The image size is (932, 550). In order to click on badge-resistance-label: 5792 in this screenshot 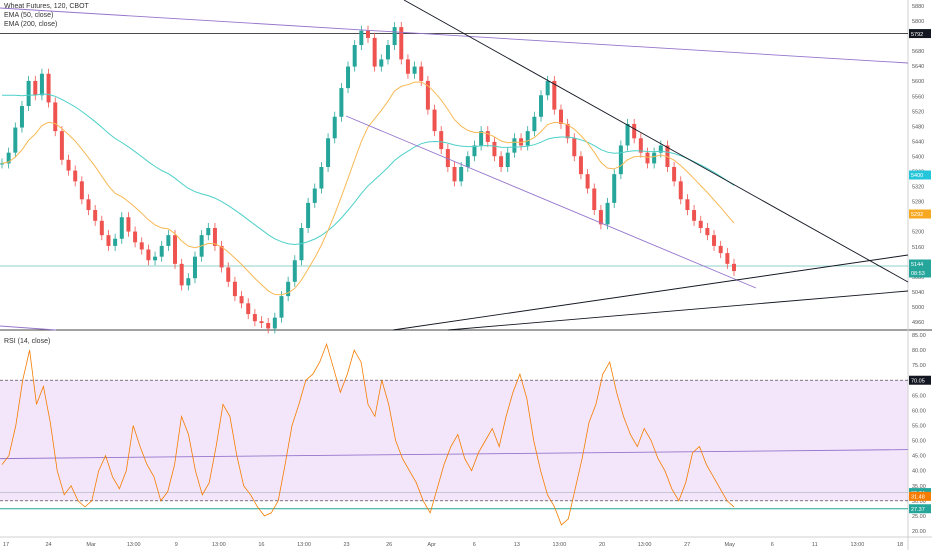, I will do `click(917, 35)`.